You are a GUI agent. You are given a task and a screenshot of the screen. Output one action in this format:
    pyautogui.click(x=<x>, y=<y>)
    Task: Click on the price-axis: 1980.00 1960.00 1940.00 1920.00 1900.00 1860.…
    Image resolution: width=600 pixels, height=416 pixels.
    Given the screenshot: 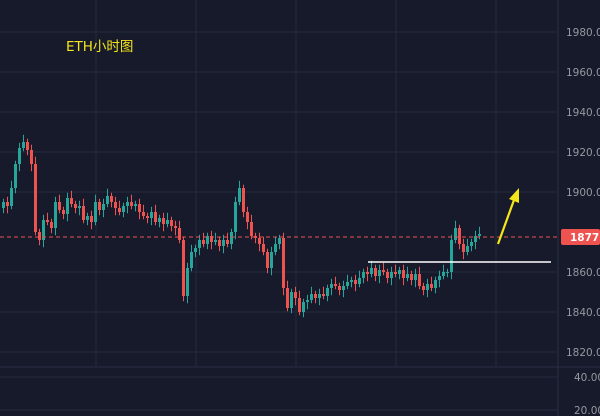 What is the action you would take?
    pyautogui.click(x=583, y=193)
    